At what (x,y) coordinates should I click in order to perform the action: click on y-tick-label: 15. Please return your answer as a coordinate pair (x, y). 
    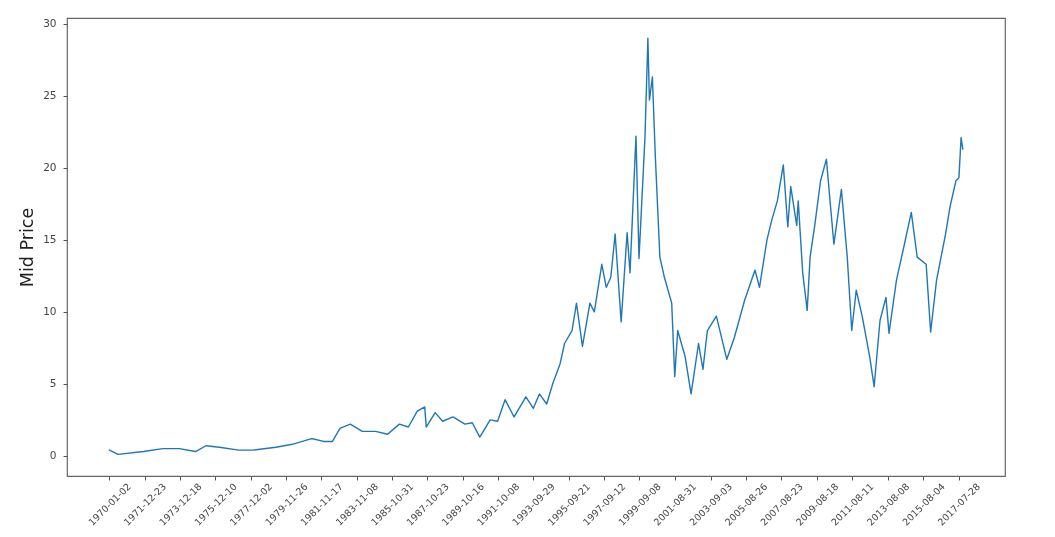
    Looking at the image, I should click on (50, 239).